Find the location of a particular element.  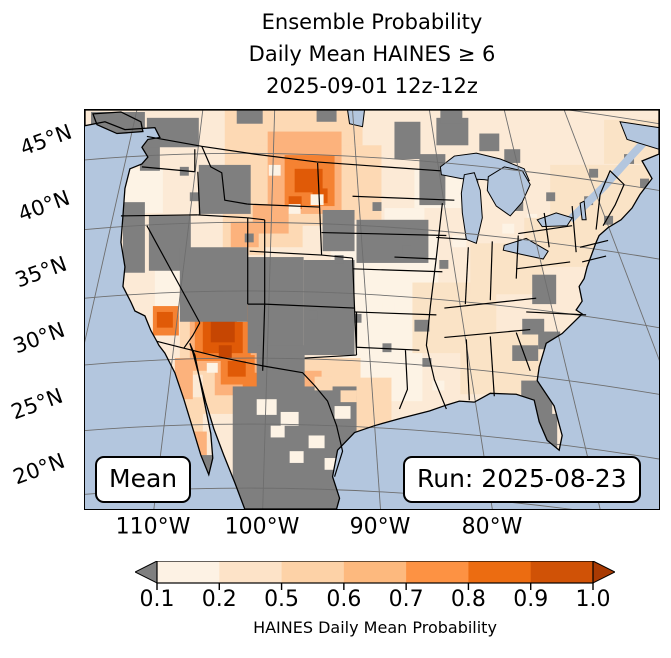

lat-tick-label: 35°N is located at coordinates (41, 272).